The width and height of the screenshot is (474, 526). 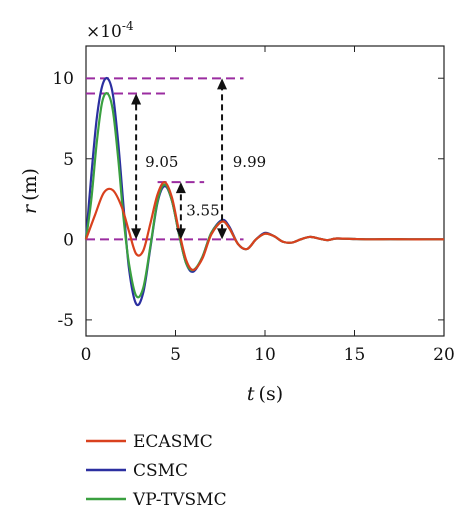 What do you see at coordinates (265, 394) in the screenshot?
I see `x-axis-label: t (s)` at bounding box center [265, 394].